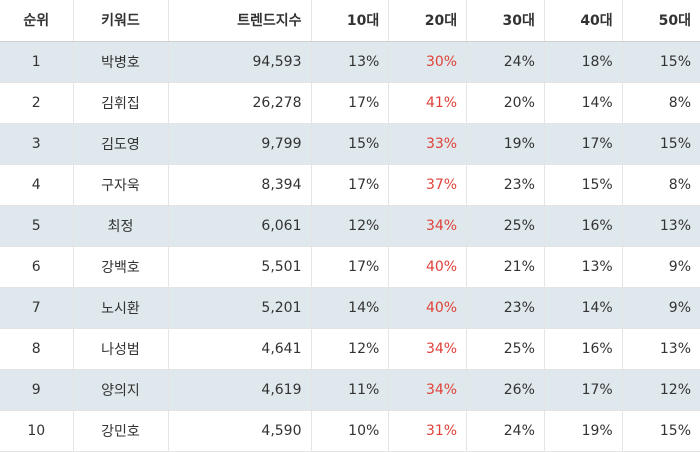 This screenshot has height=452, width=700. What do you see at coordinates (583, 62) in the screenshot?
I see `age-40s-cell: 18%` at bounding box center [583, 62].